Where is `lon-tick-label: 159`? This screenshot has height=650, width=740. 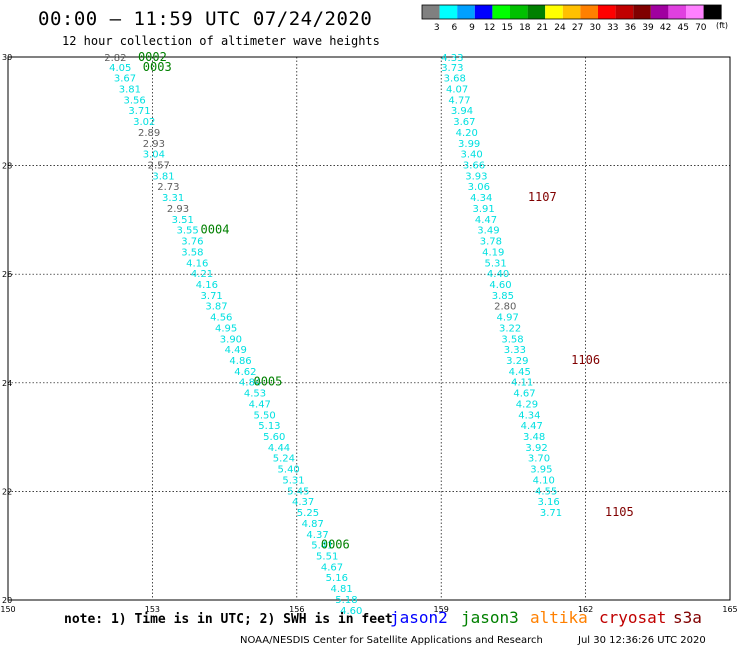
lon-tick-label: 159 is located at coordinates (441, 609).